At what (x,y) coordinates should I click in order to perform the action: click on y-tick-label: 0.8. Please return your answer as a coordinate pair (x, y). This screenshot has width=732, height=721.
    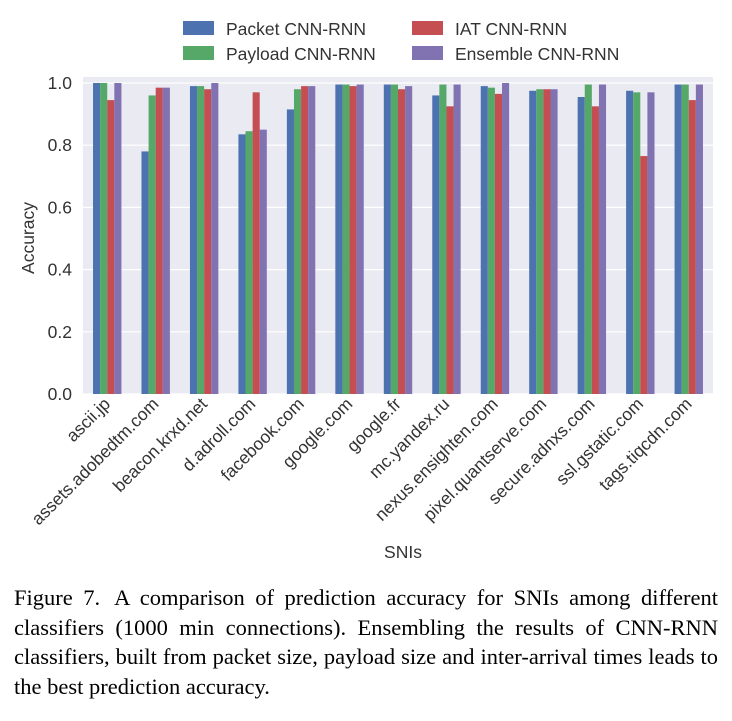
    Looking at the image, I should click on (60, 145).